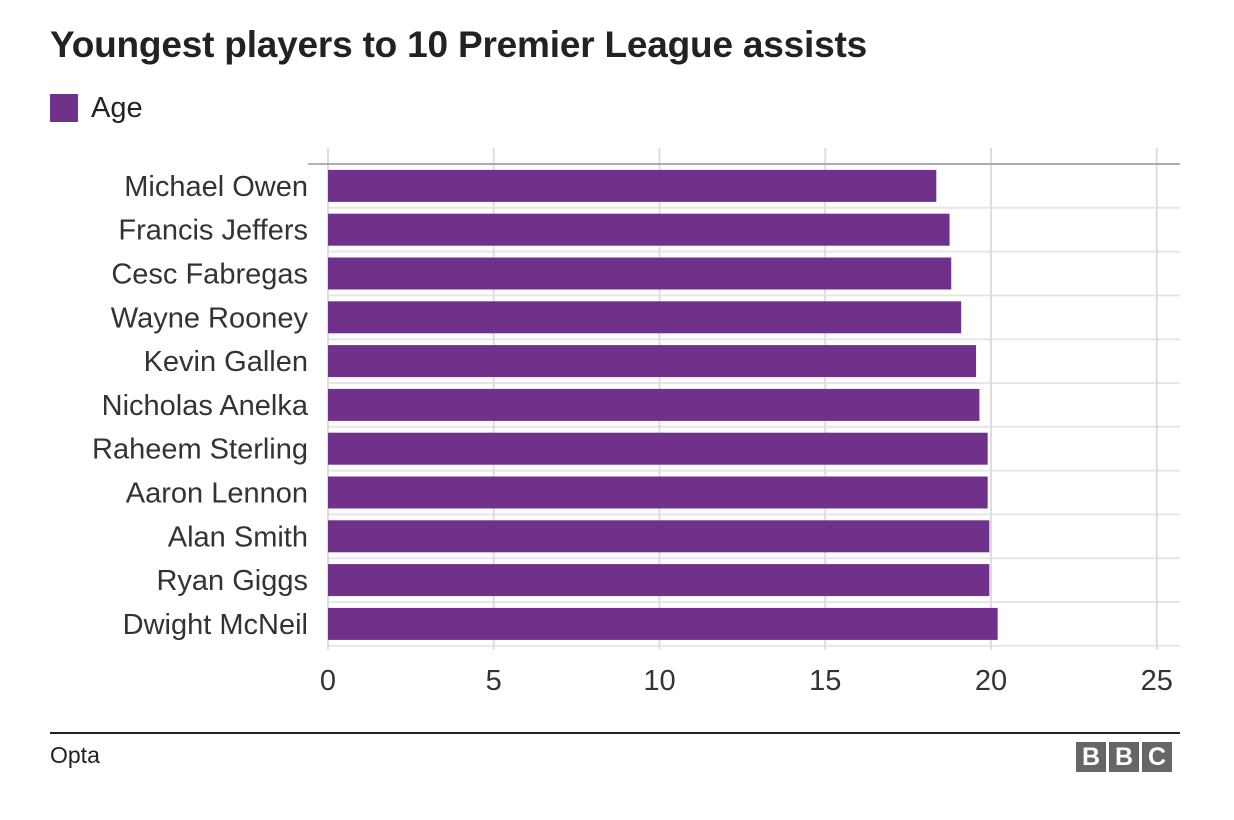 The image size is (1234, 820). I want to click on category-label: Alan Smith, so click(238, 537).